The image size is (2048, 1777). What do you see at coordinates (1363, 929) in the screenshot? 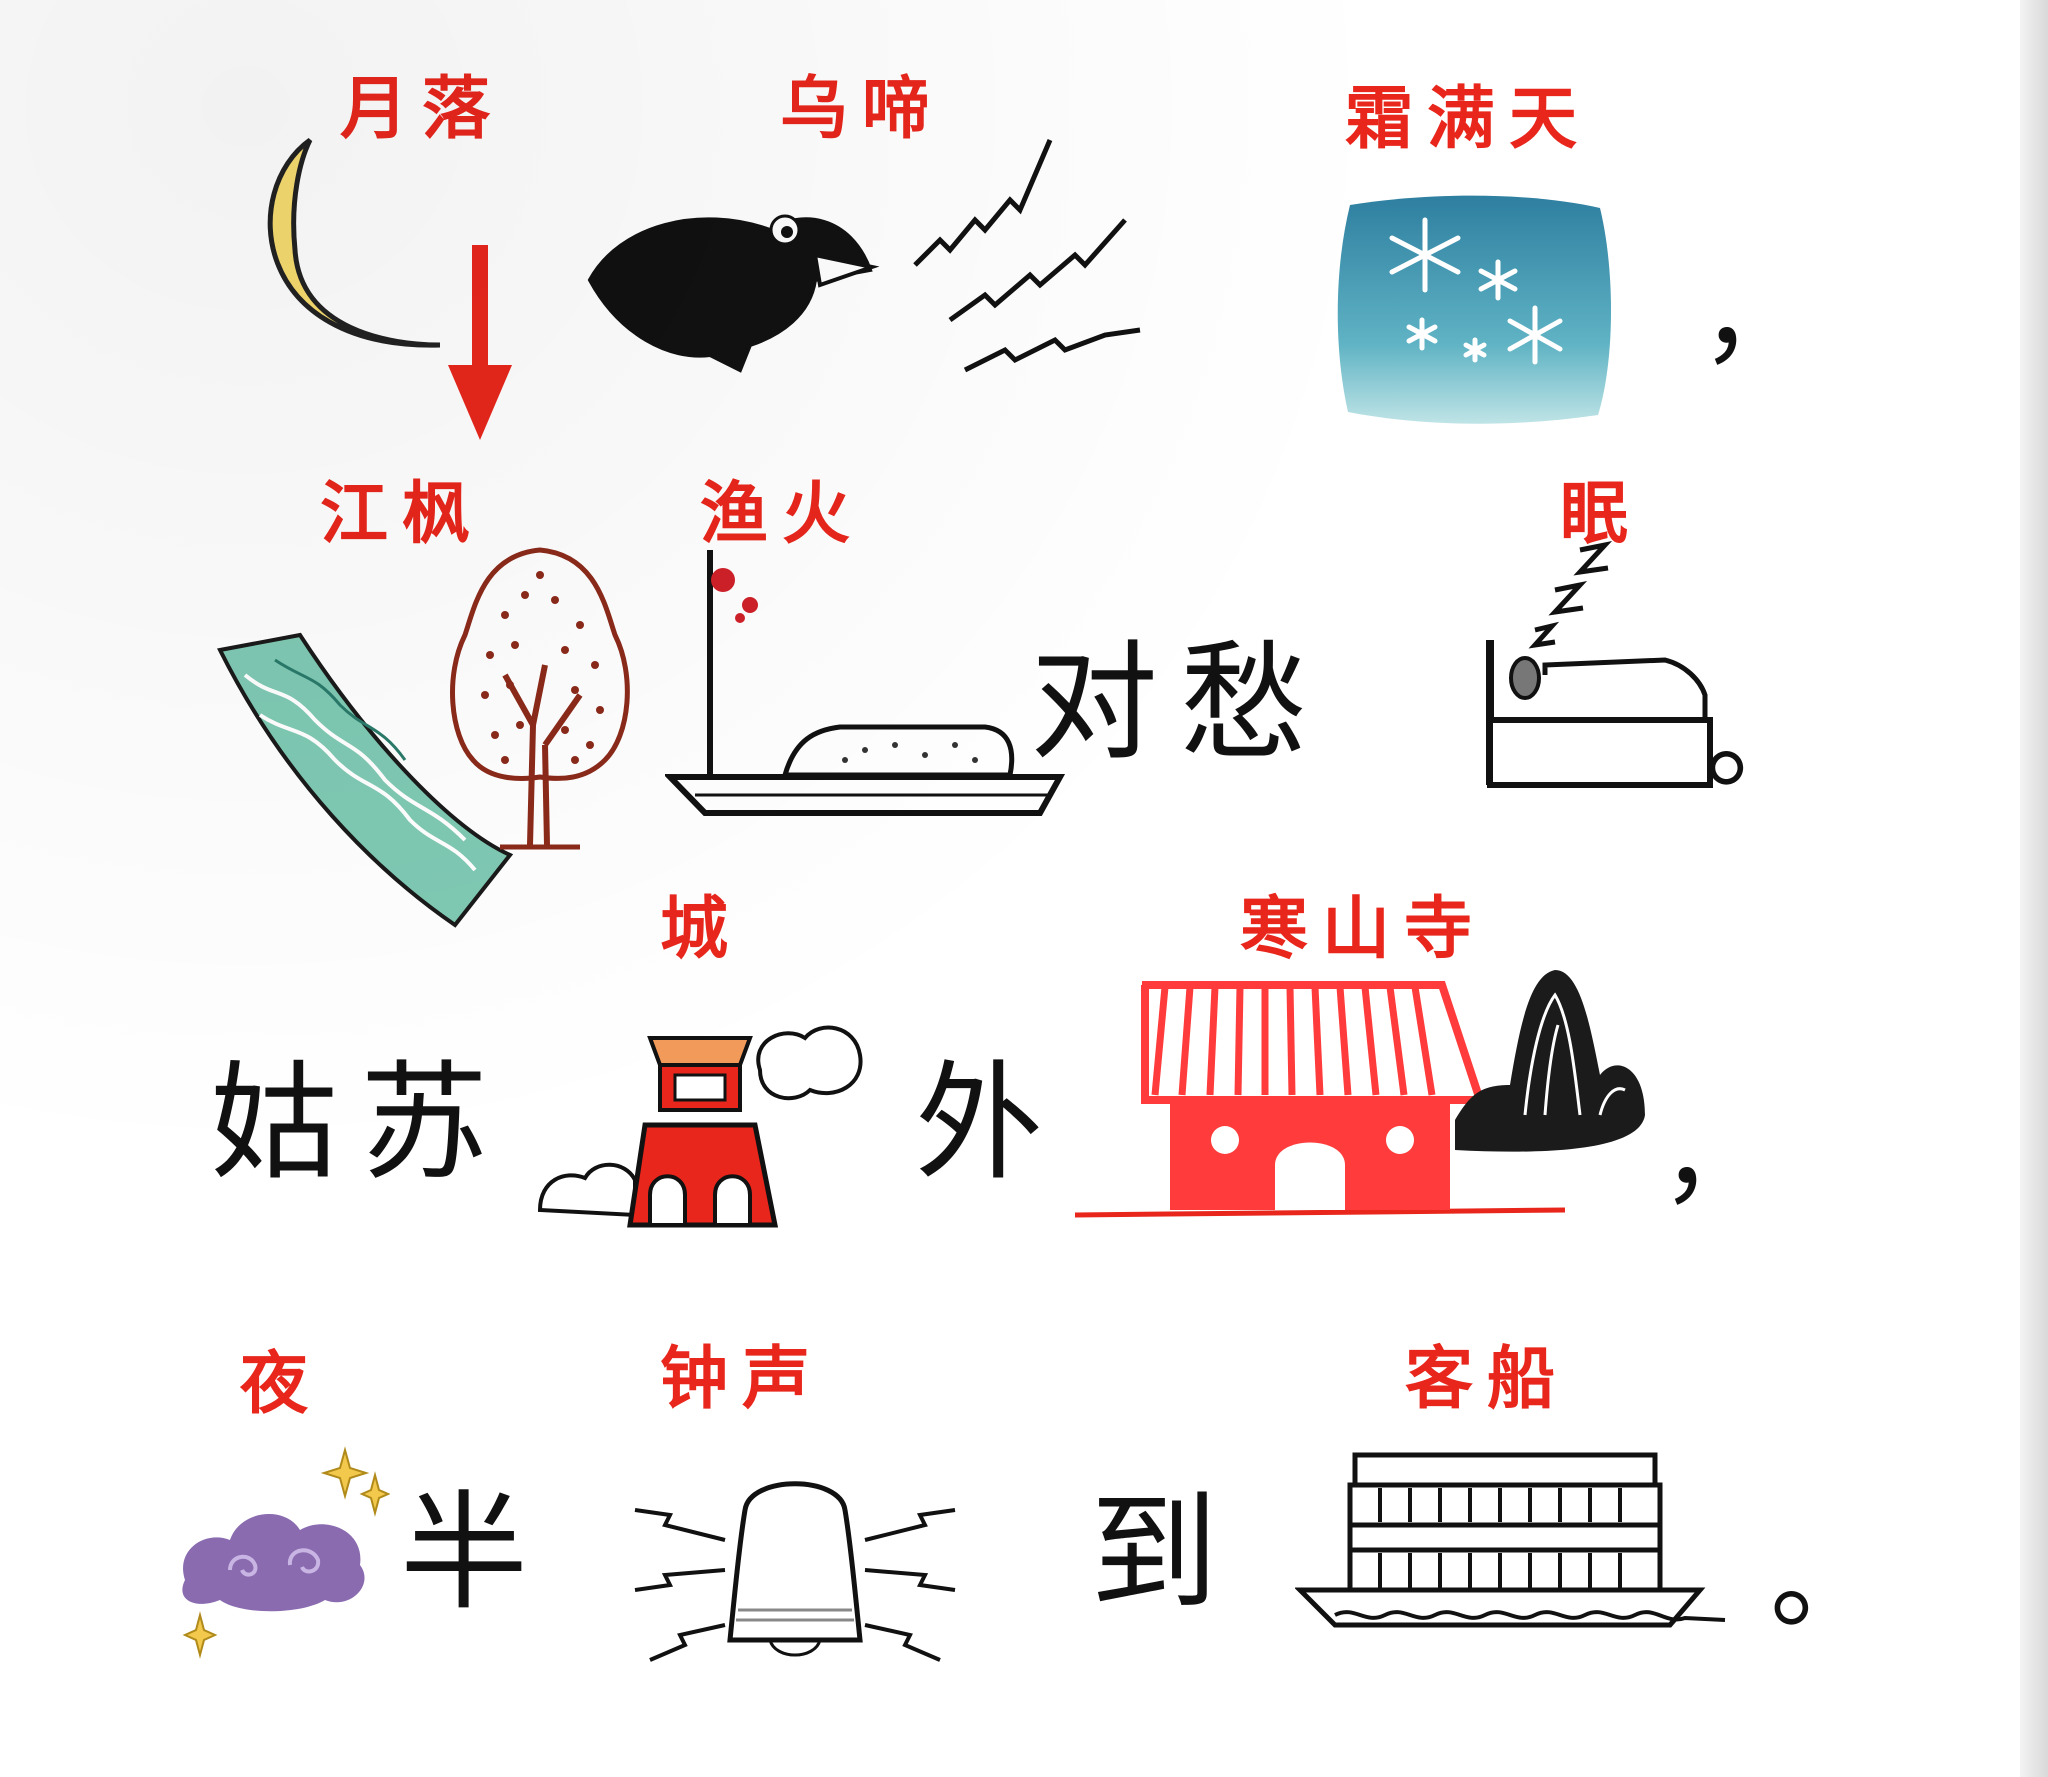
I see `label-hanshan-temple: 寒山寺` at bounding box center [1363, 929].